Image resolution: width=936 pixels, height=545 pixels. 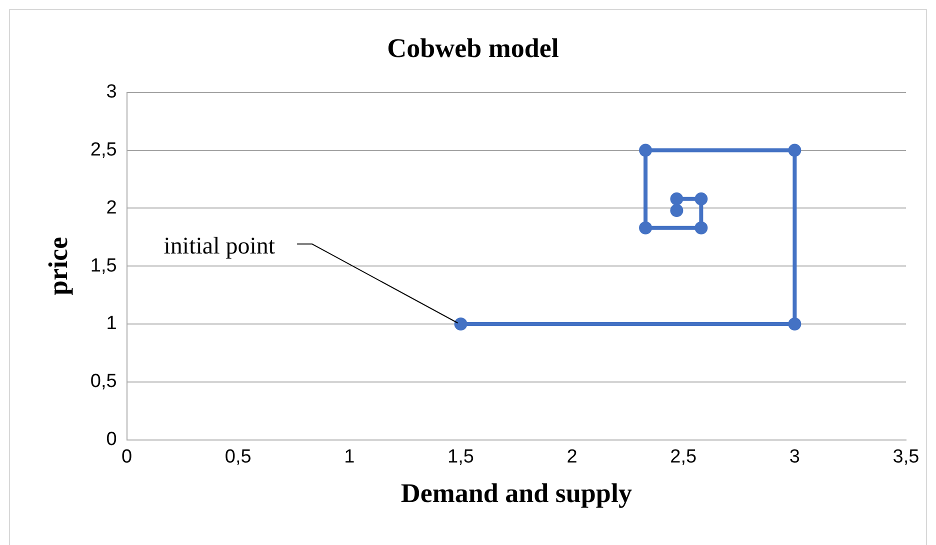 What do you see at coordinates (111, 207) in the screenshot?
I see `y-tick-label: 2` at bounding box center [111, 207].